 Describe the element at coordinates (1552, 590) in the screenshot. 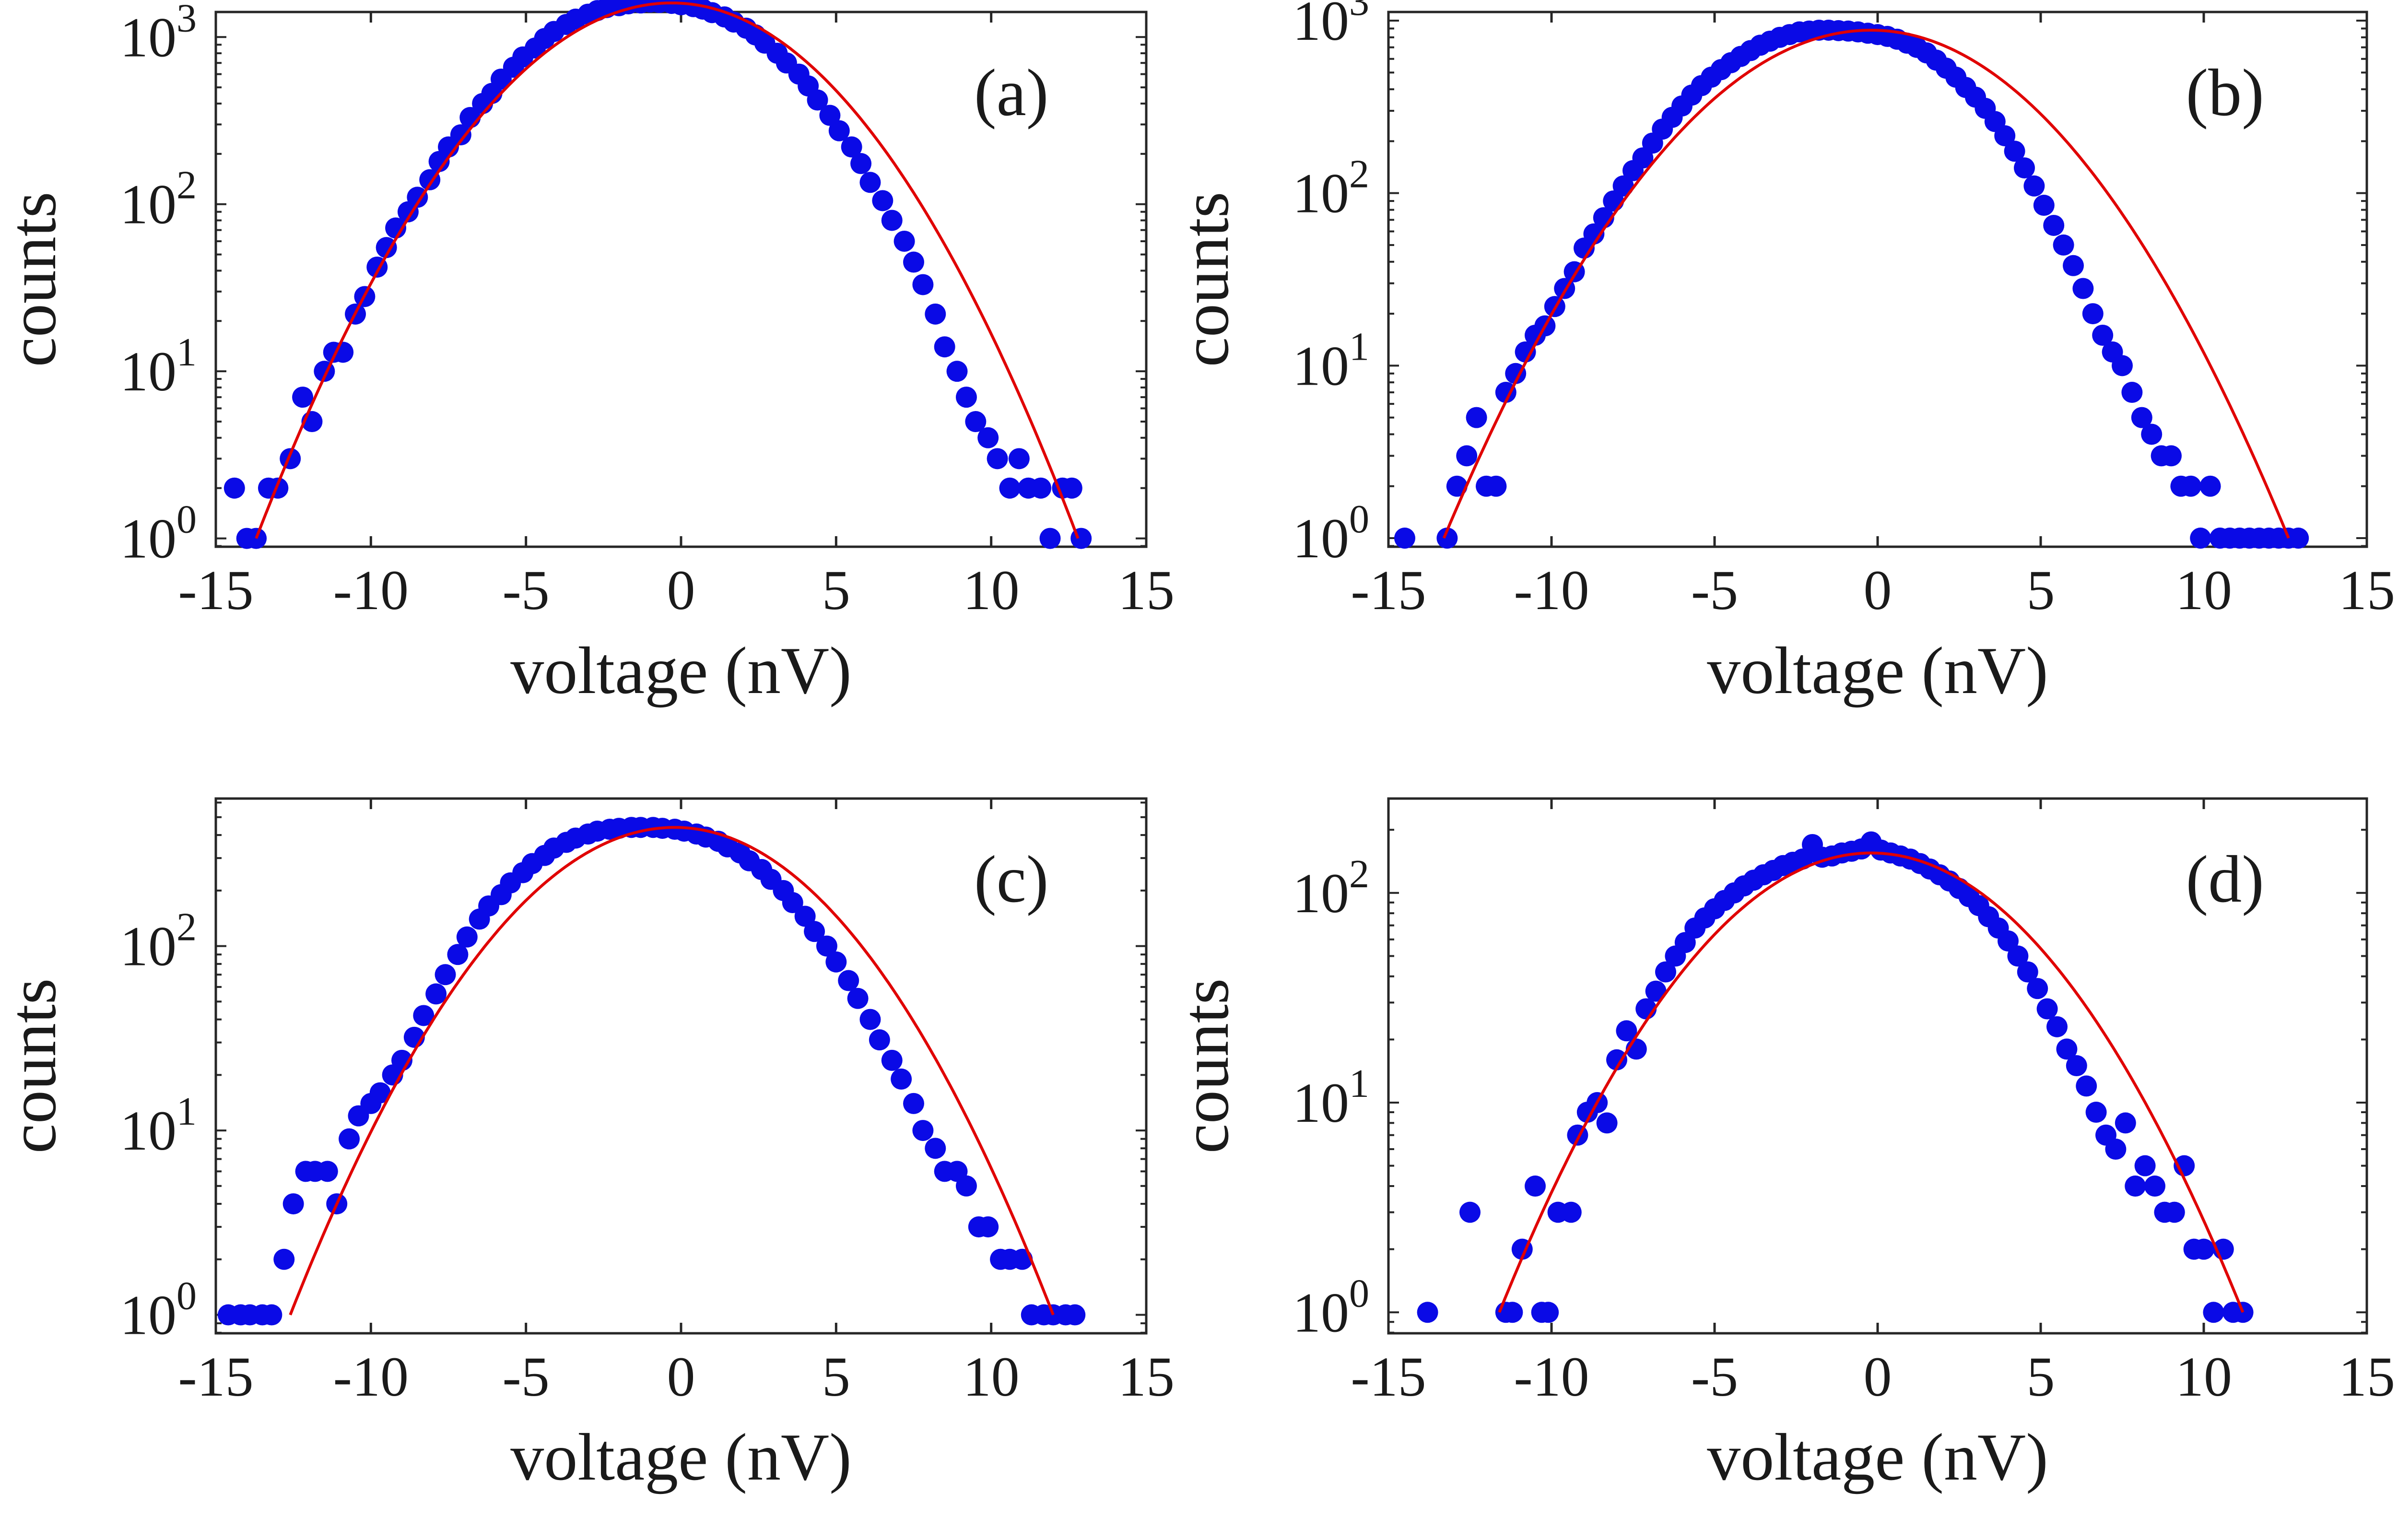

I see `panel-2-x-tick-label: -10` at that location.